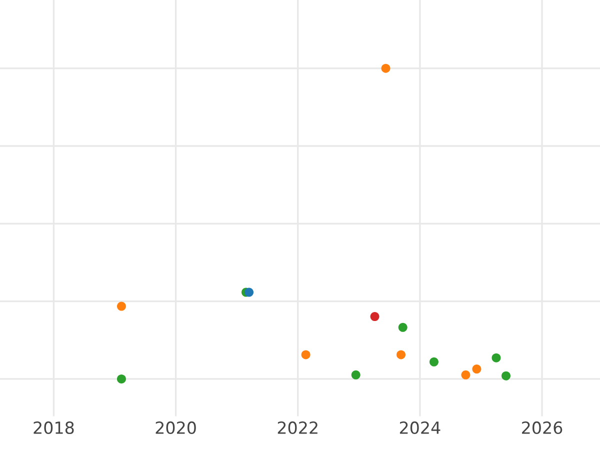 The width and height of the screenshot is (600, 450). What do you see at coordinates (176, 427) in the screenshot?
I see `x-tick-label: 2020` at bounding box center [176, 427].